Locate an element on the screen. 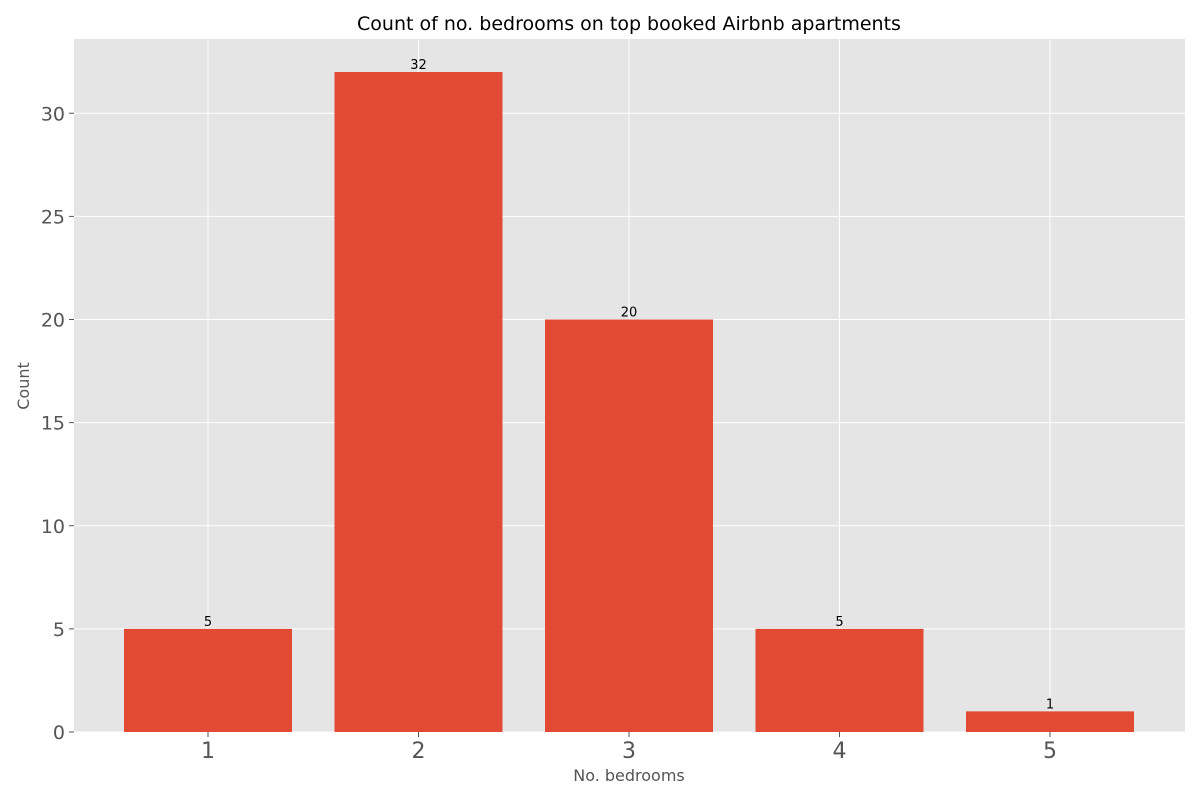 The image size is (1200, 800). y-axis-label: Count is located at coordinates (23, 386).